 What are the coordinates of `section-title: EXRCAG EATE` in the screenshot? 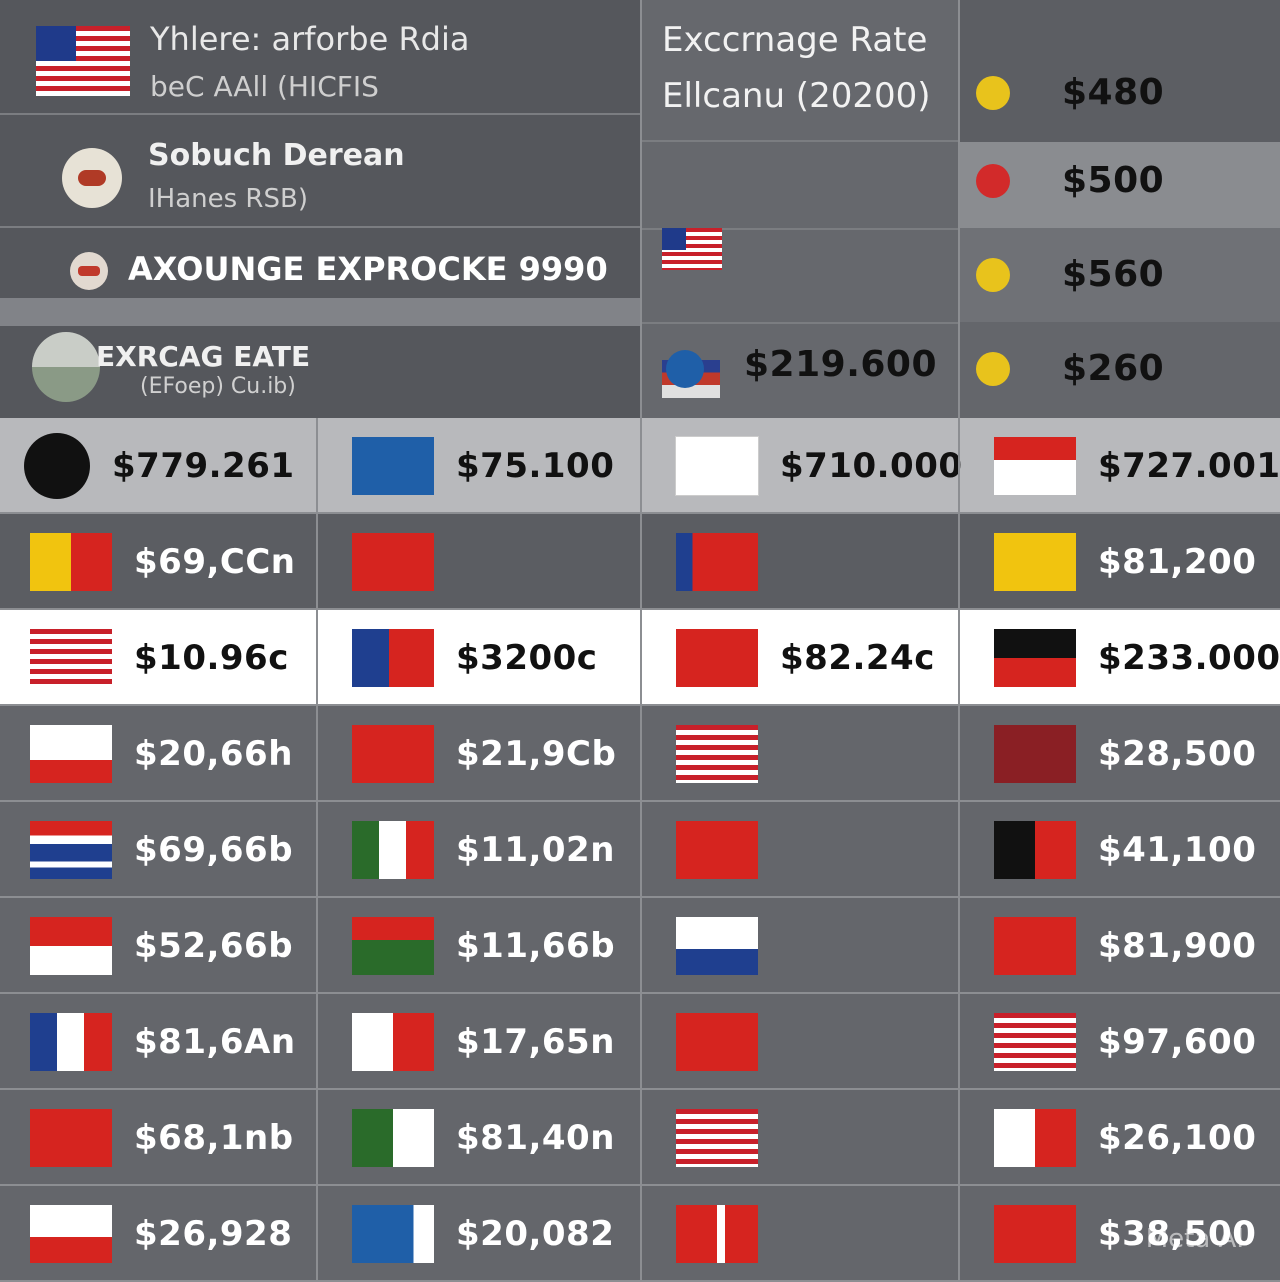 It's located at (203, 356).